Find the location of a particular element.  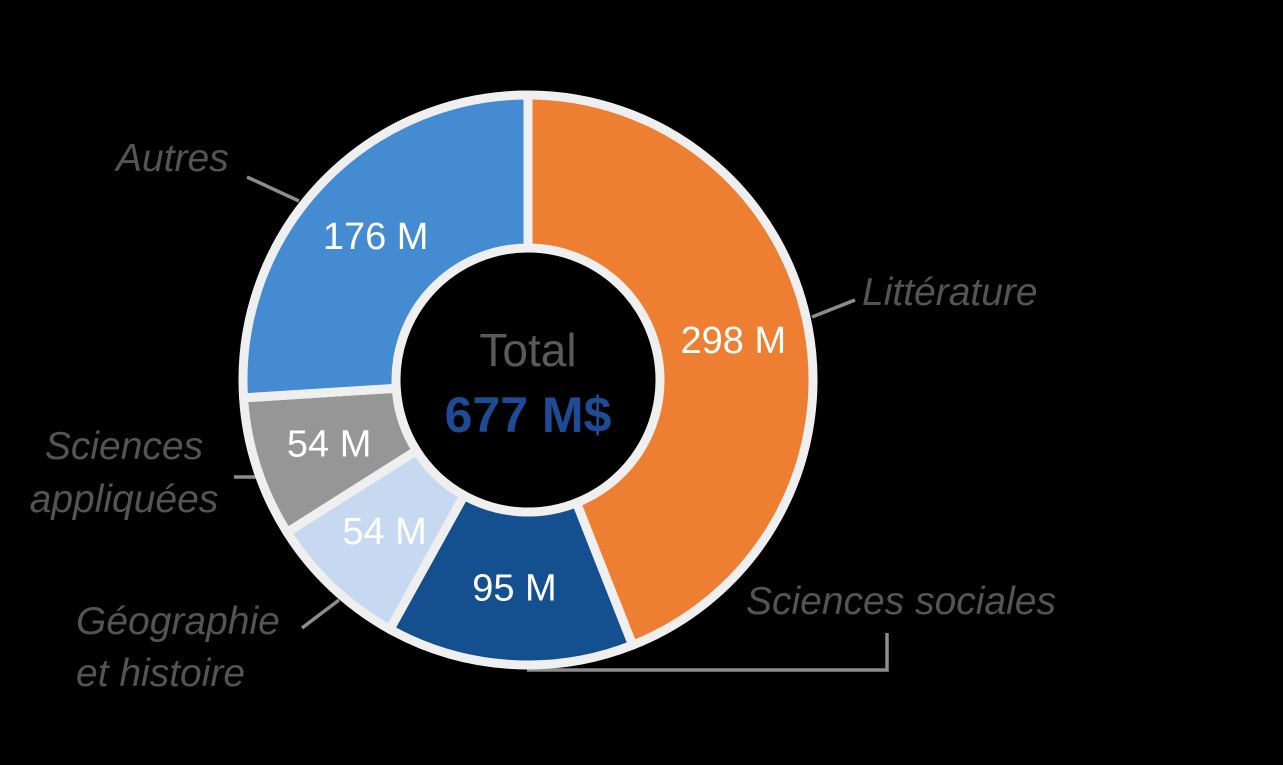

value-label-sciences-sociales: 95 M is located at coordinates (514, 589).